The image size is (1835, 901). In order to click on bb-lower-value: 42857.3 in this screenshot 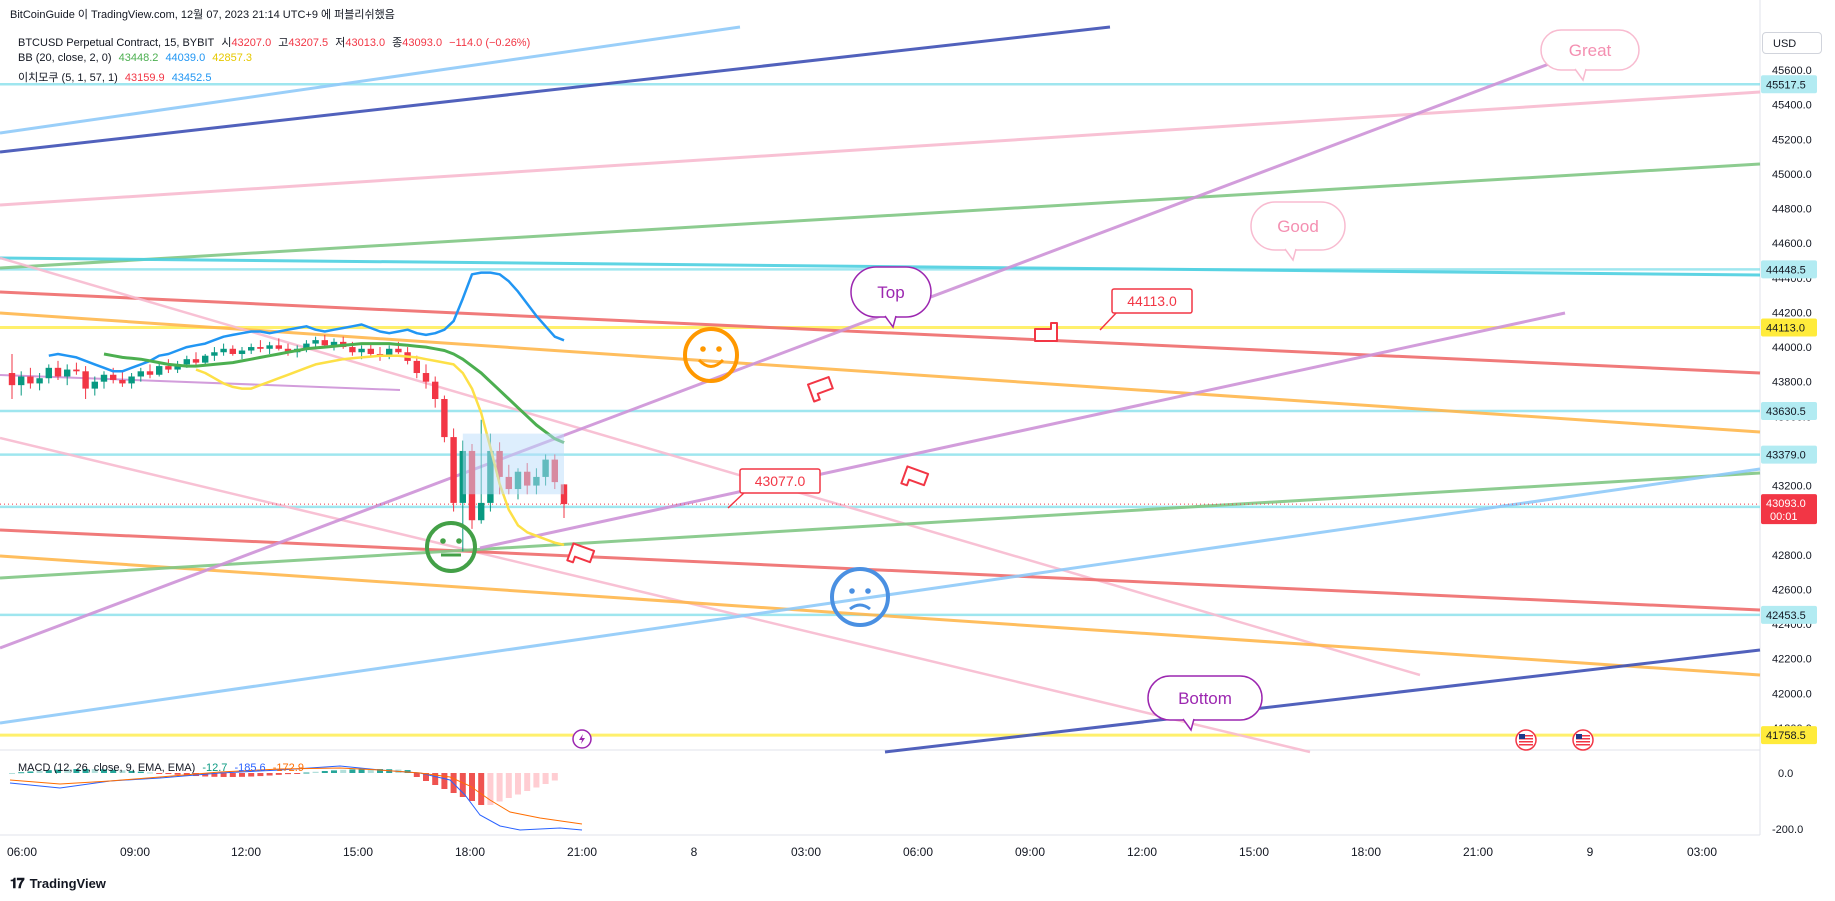, I will do `click(232, 58)`.